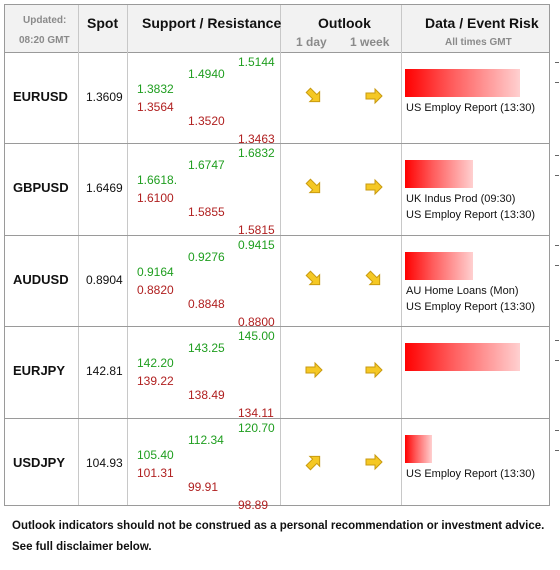 This screenshot has width=560, height=570. What do you see at coordinates (206, 121) in the screenshot?
I see `support-2: 1.3520` at bounding box center [206, 121].